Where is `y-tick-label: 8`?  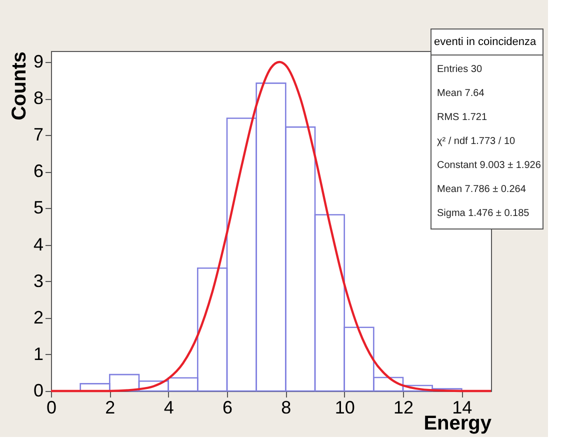
y-tick-label: 8 is located at coordinates (38, 98).